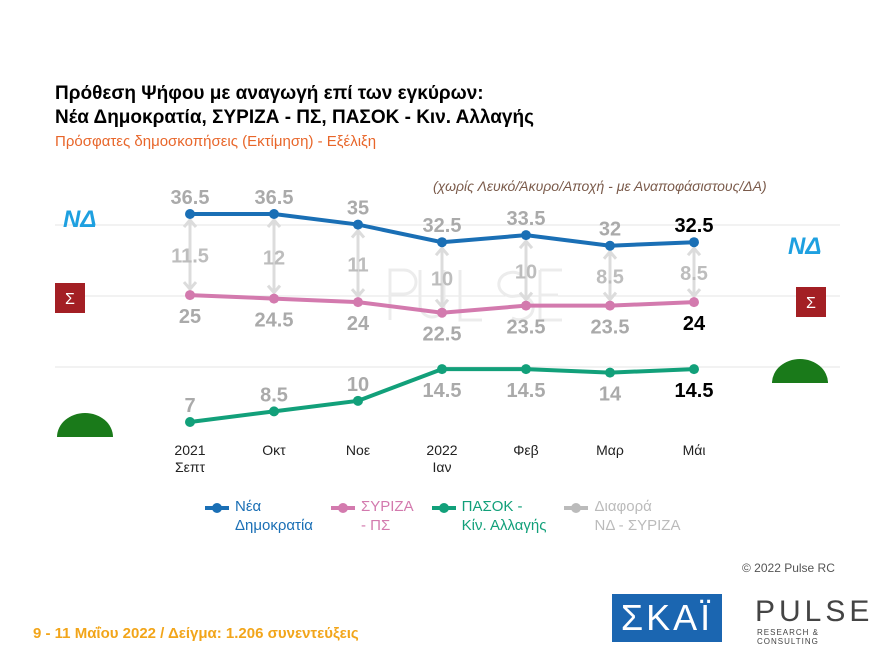 The width and height of the screenshot is (880, 660). I want to click on data-label: 24.5, so click(274, 321).